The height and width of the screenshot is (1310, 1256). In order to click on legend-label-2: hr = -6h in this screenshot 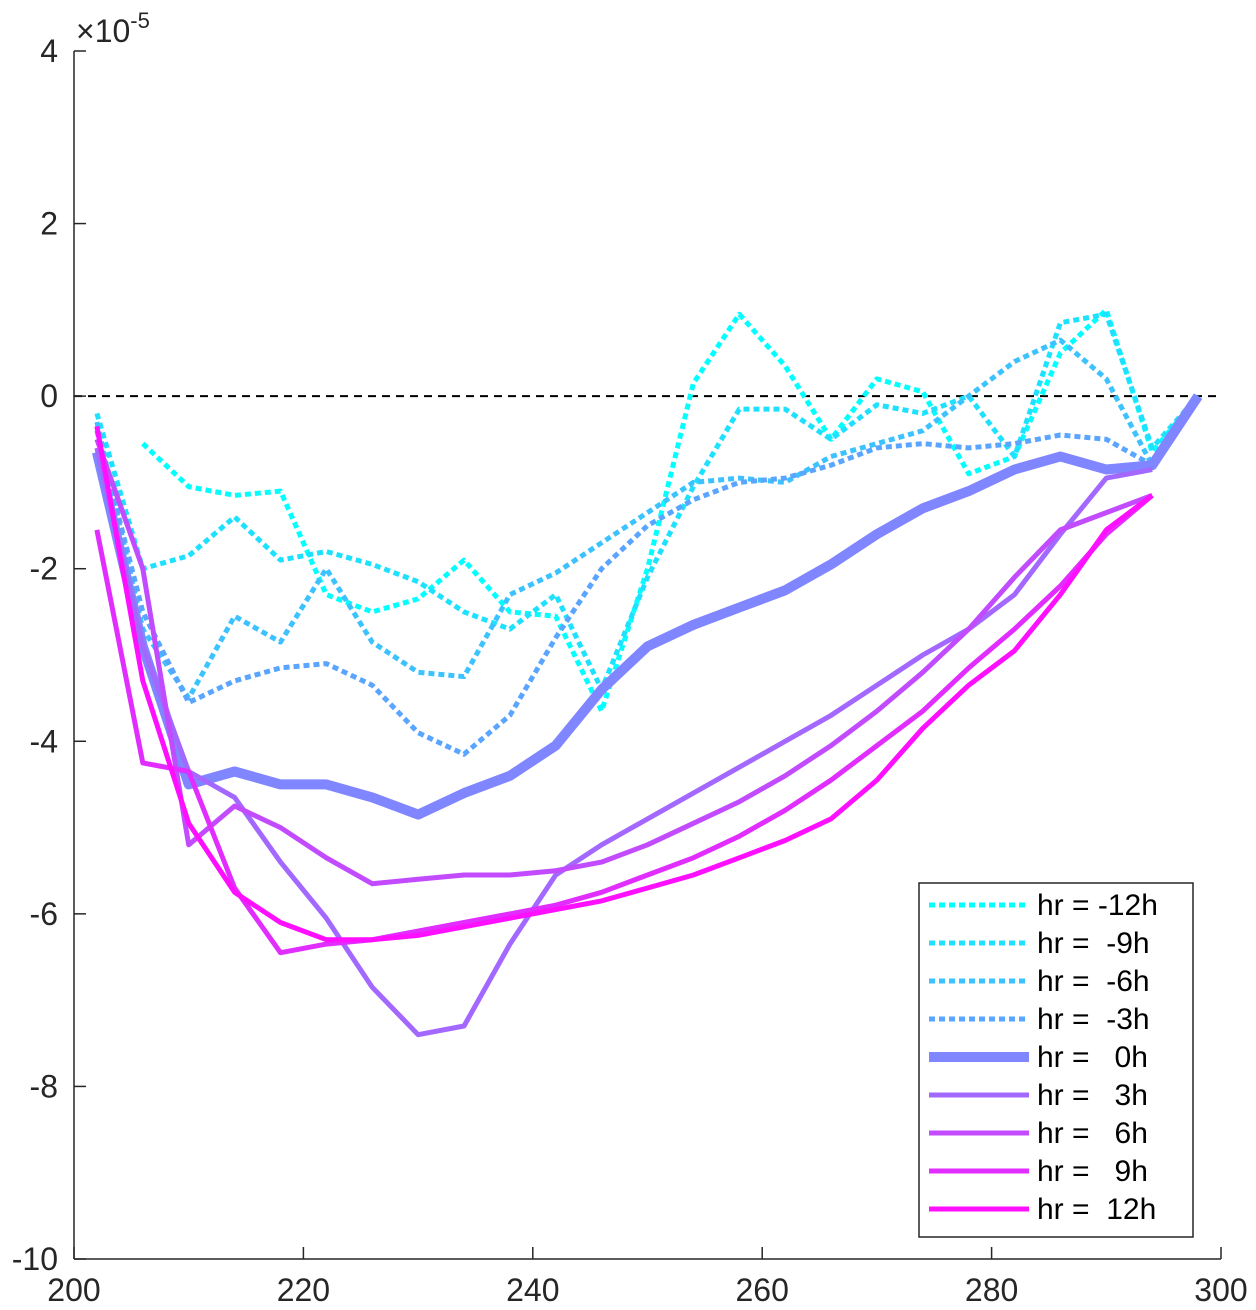, I will do `click(1093, 981)`.